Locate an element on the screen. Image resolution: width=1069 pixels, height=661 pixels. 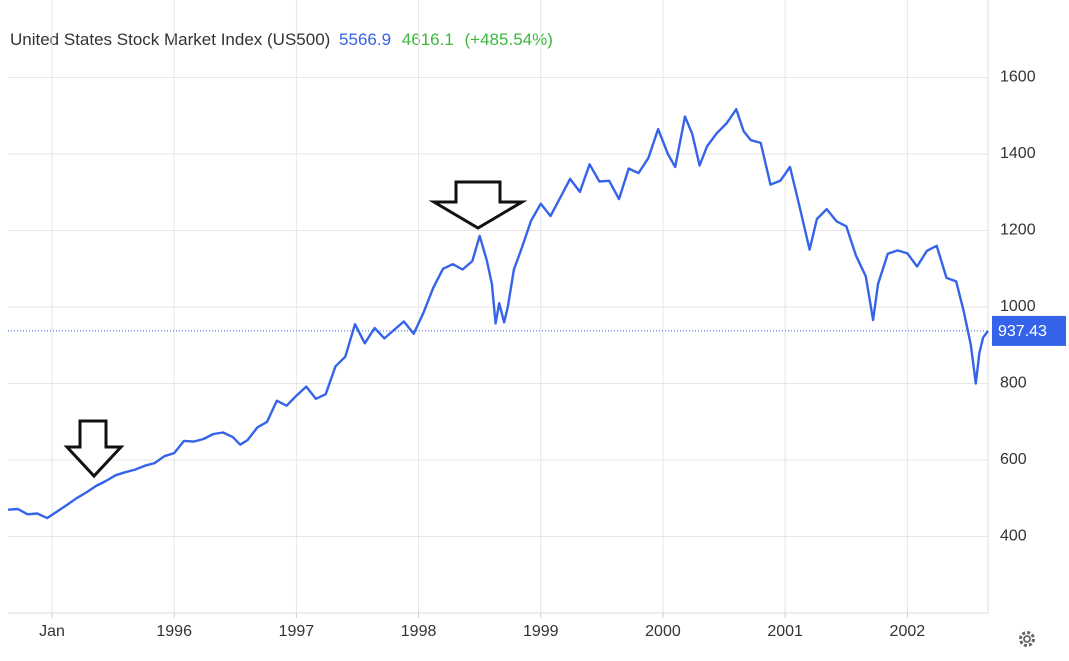
x-tick-label: 2001 is located at coordinates (785, 631).